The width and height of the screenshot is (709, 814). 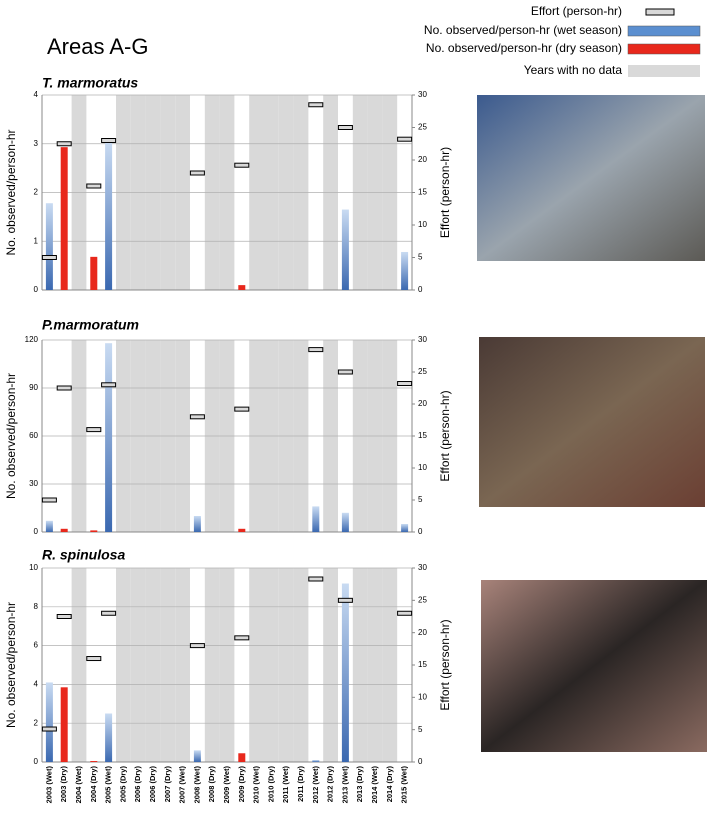 What do you see at coordinates (315, 785) in the screenshot?
I see `x-tick-label: 2012 (Wet)` at bounding box center [315, 785].